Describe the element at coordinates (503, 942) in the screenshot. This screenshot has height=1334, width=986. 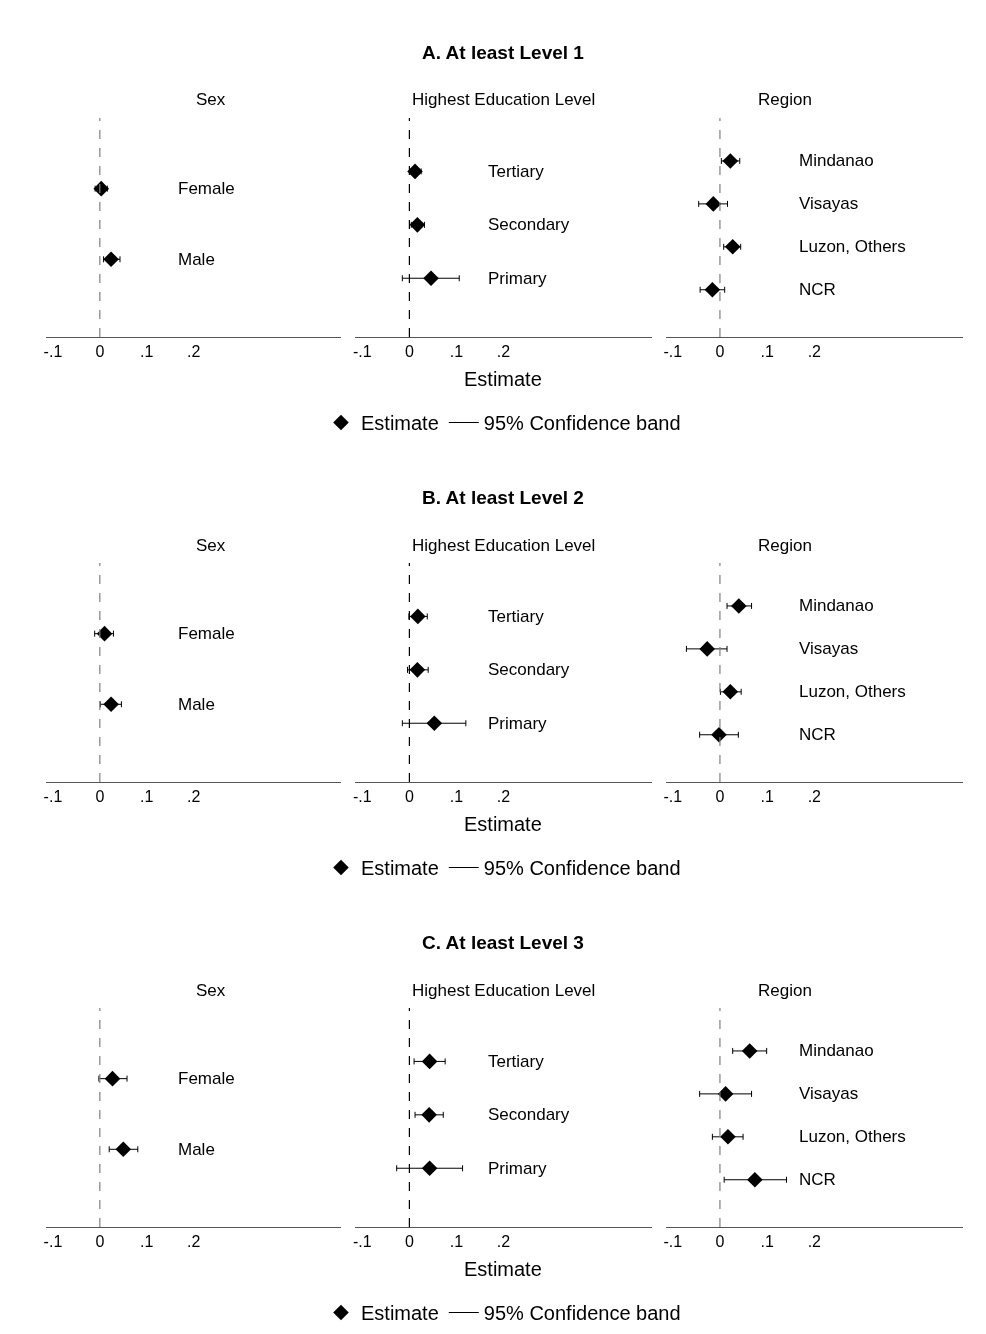
I see `chart-title: C. At least Level 3` at that location.